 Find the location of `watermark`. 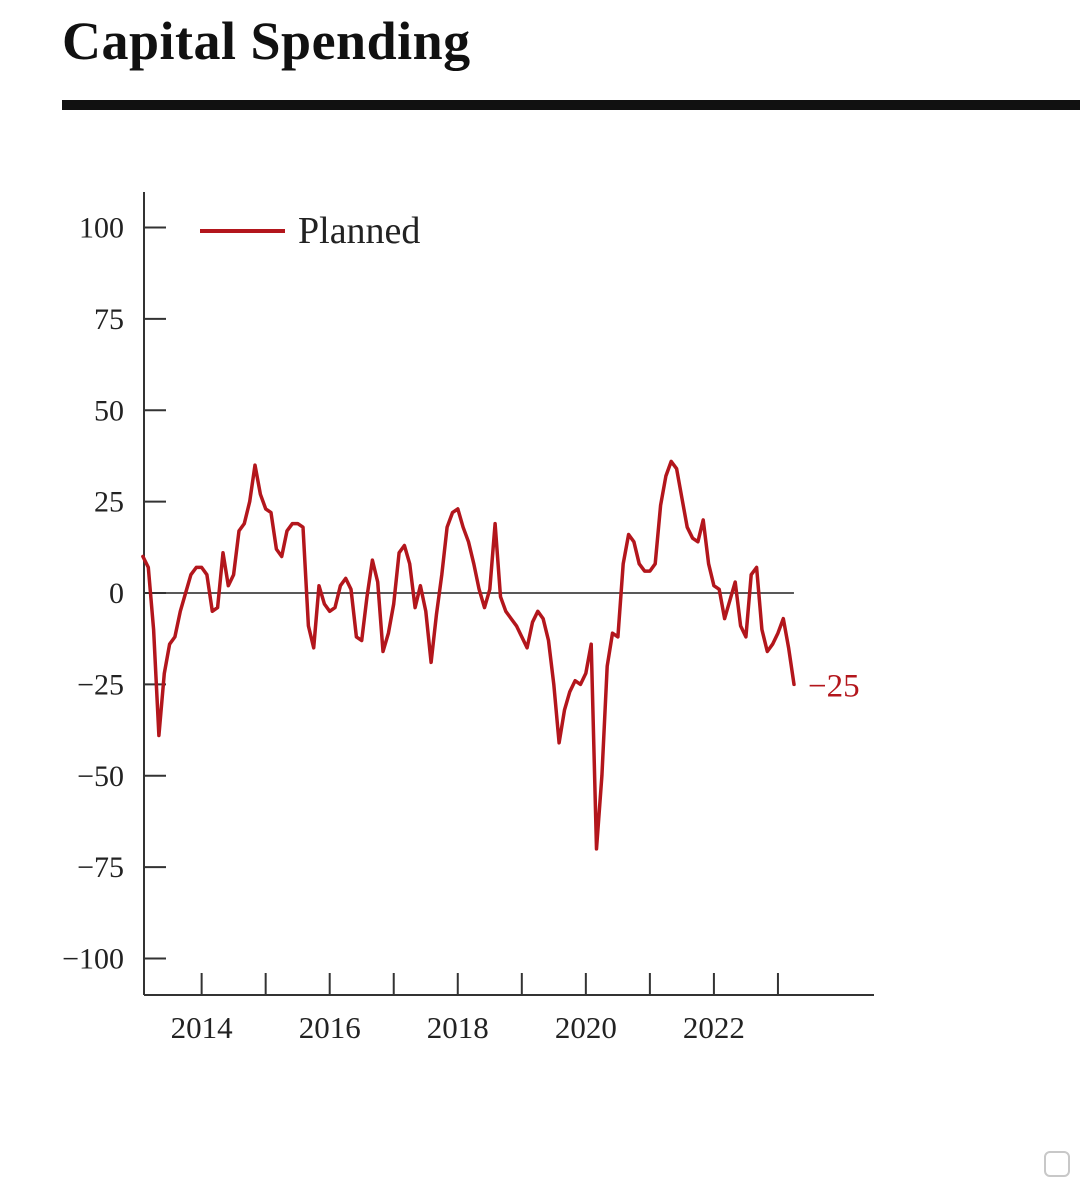

watermark is located at coordinates (1057, 1164).